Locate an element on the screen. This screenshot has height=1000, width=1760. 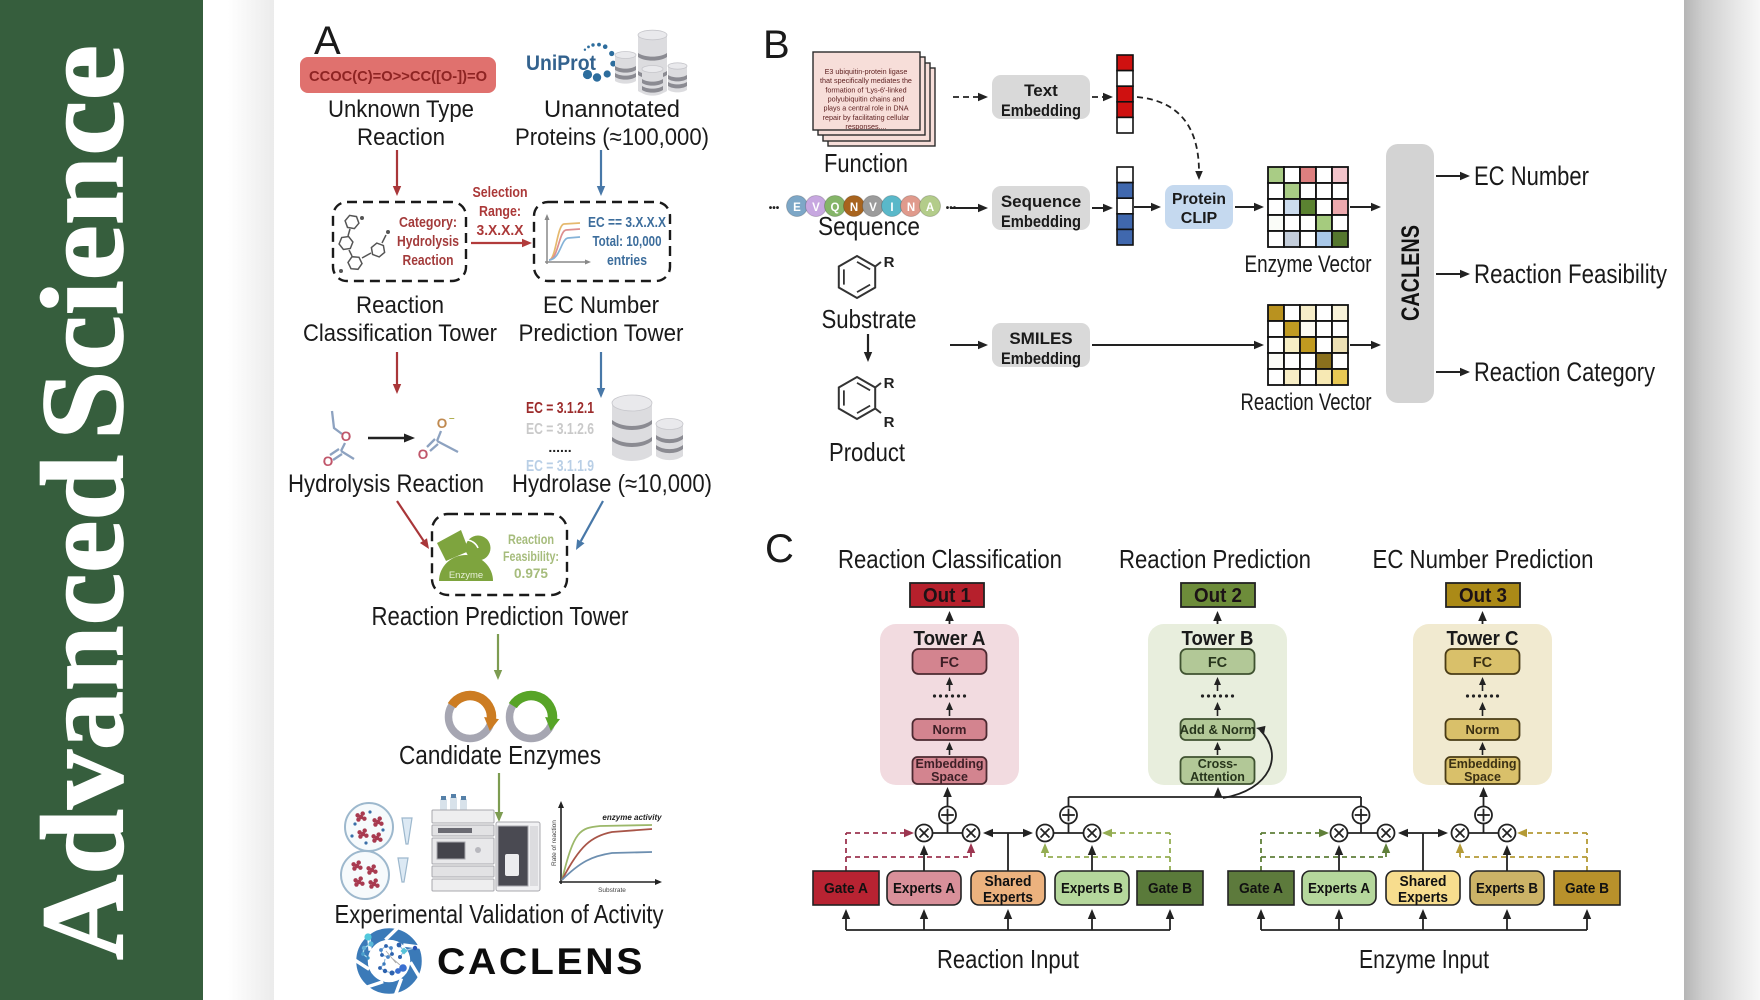
svg-text: Category: is located at coordinates (428, 223).